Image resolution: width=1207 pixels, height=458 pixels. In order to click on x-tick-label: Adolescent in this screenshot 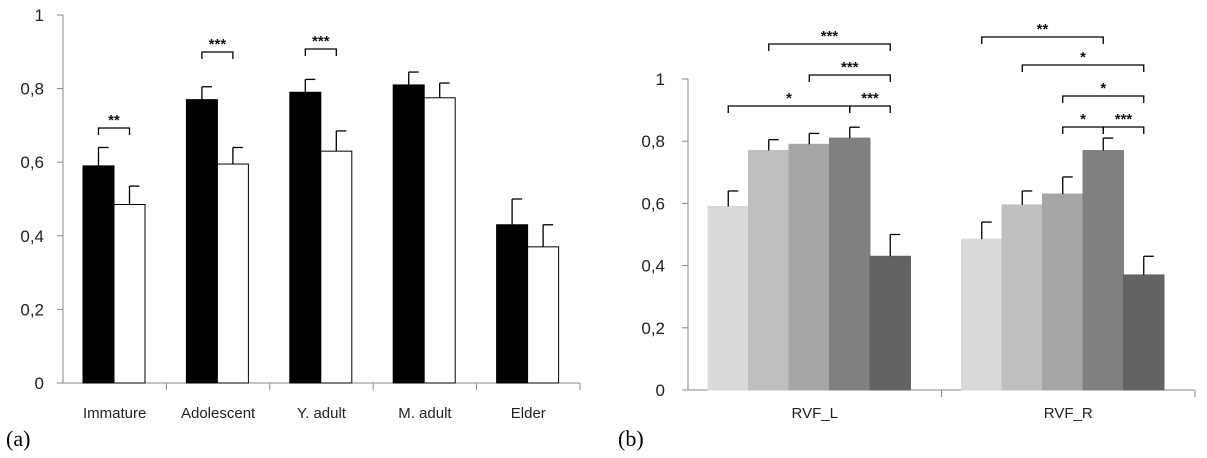, I will do `click(218, 413)`.